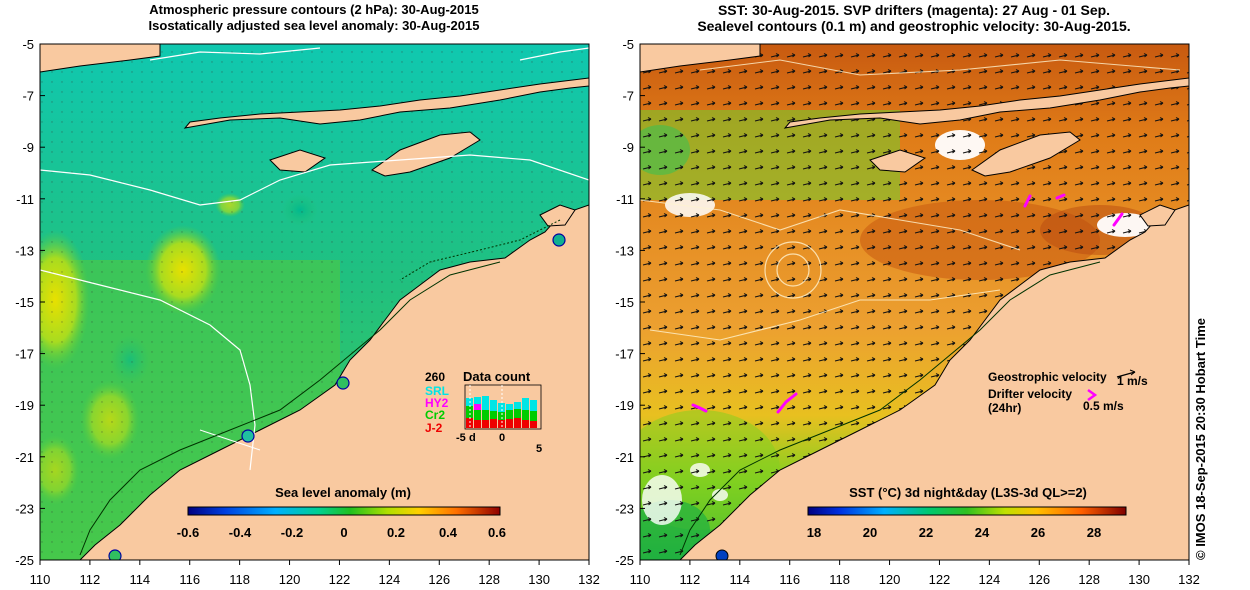 The height and width of the screenshot is (590, 1250). Describe the element at coordinates (483, 412) in the screenshot. I see `data-count-inset: Data count 260 SRL HY2 Cr2 J-2 -5 d` at that location.